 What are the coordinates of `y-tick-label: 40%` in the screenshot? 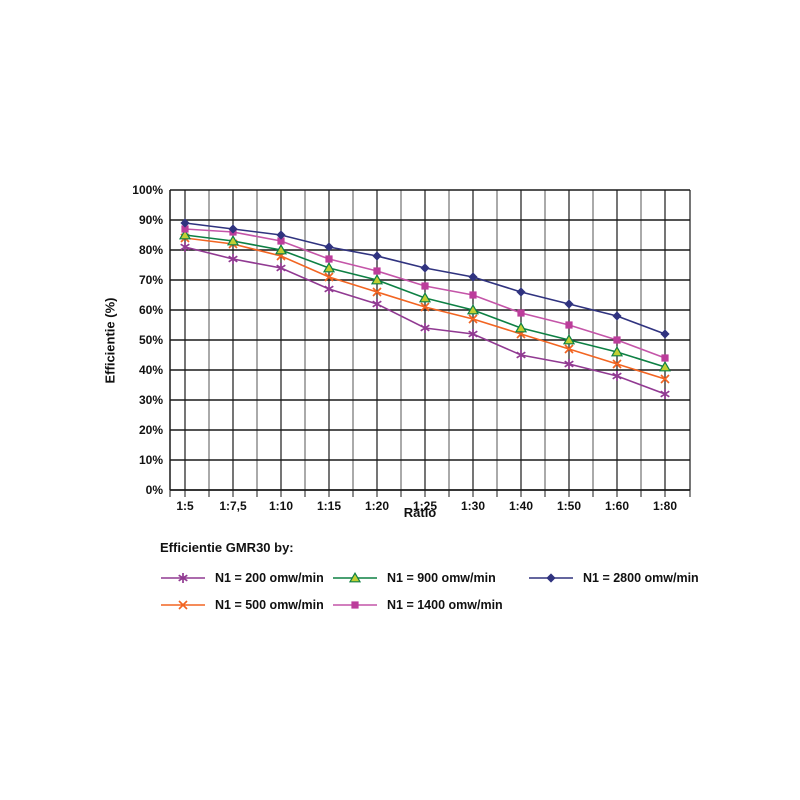 It's located at (151, 370).